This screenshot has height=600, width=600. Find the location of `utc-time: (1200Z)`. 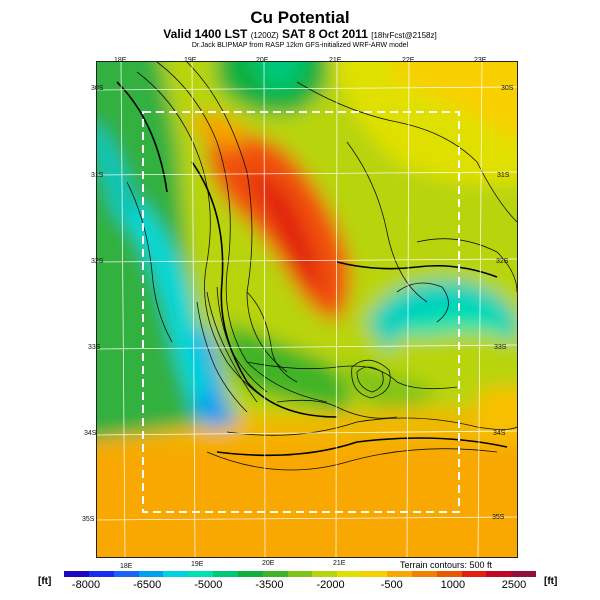

utc-time: (1200Z) is located at coordinates (264, 35).